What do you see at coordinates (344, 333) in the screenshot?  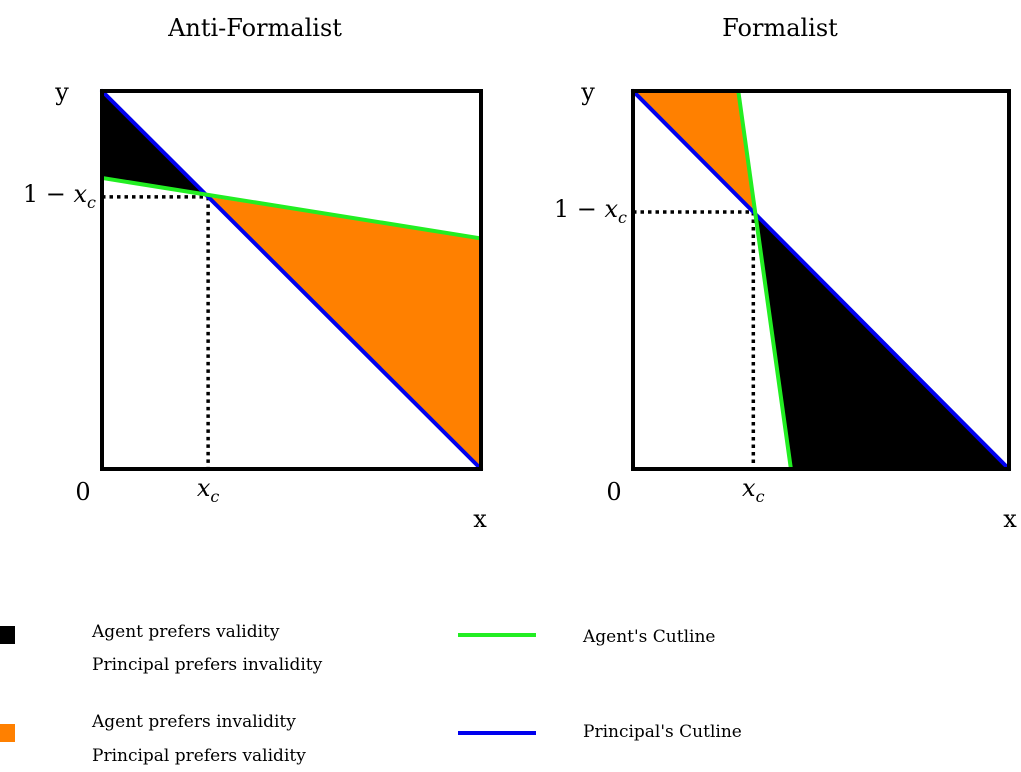 I see `orange-region` at bounding box center [344, 333].